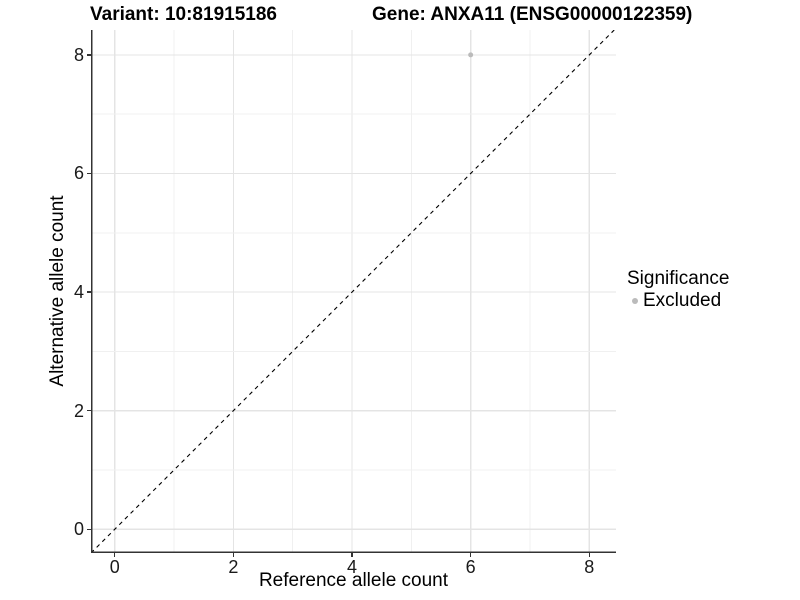 The height and width of the screenshot is (600, 800). Describe the element at coordinates (682, 300) in the screenshot. I see `legend-item-label: Excluded` at that location.